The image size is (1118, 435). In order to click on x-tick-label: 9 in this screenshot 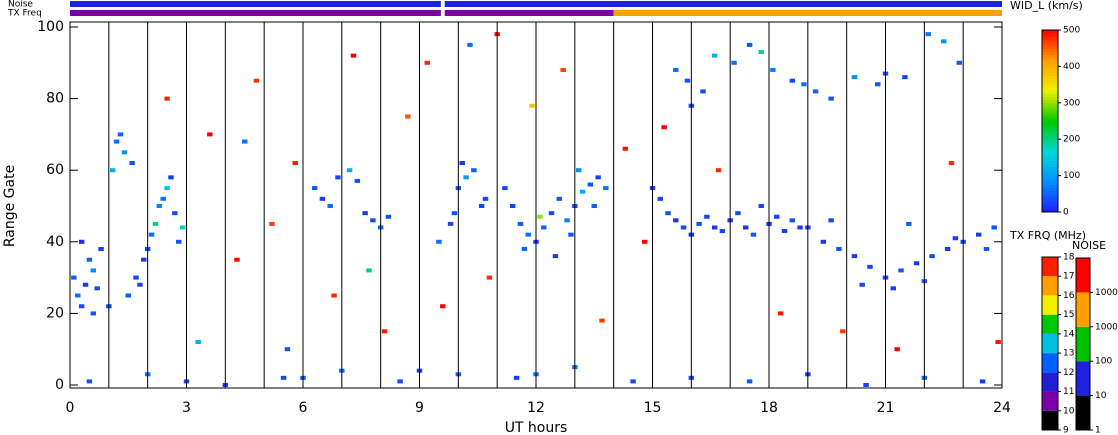, I will do `click(419, 408)`.